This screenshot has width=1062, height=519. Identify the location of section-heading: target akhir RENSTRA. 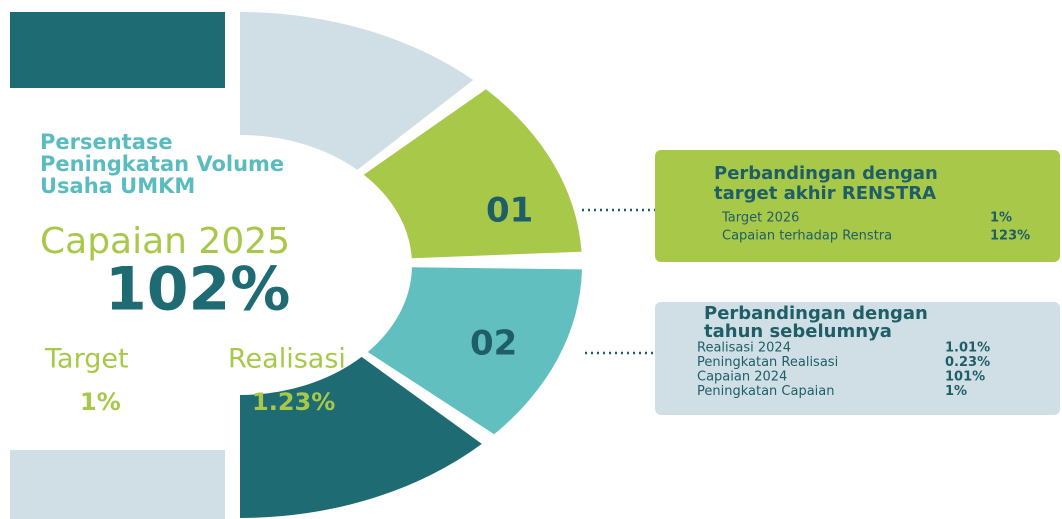
(825, 193).